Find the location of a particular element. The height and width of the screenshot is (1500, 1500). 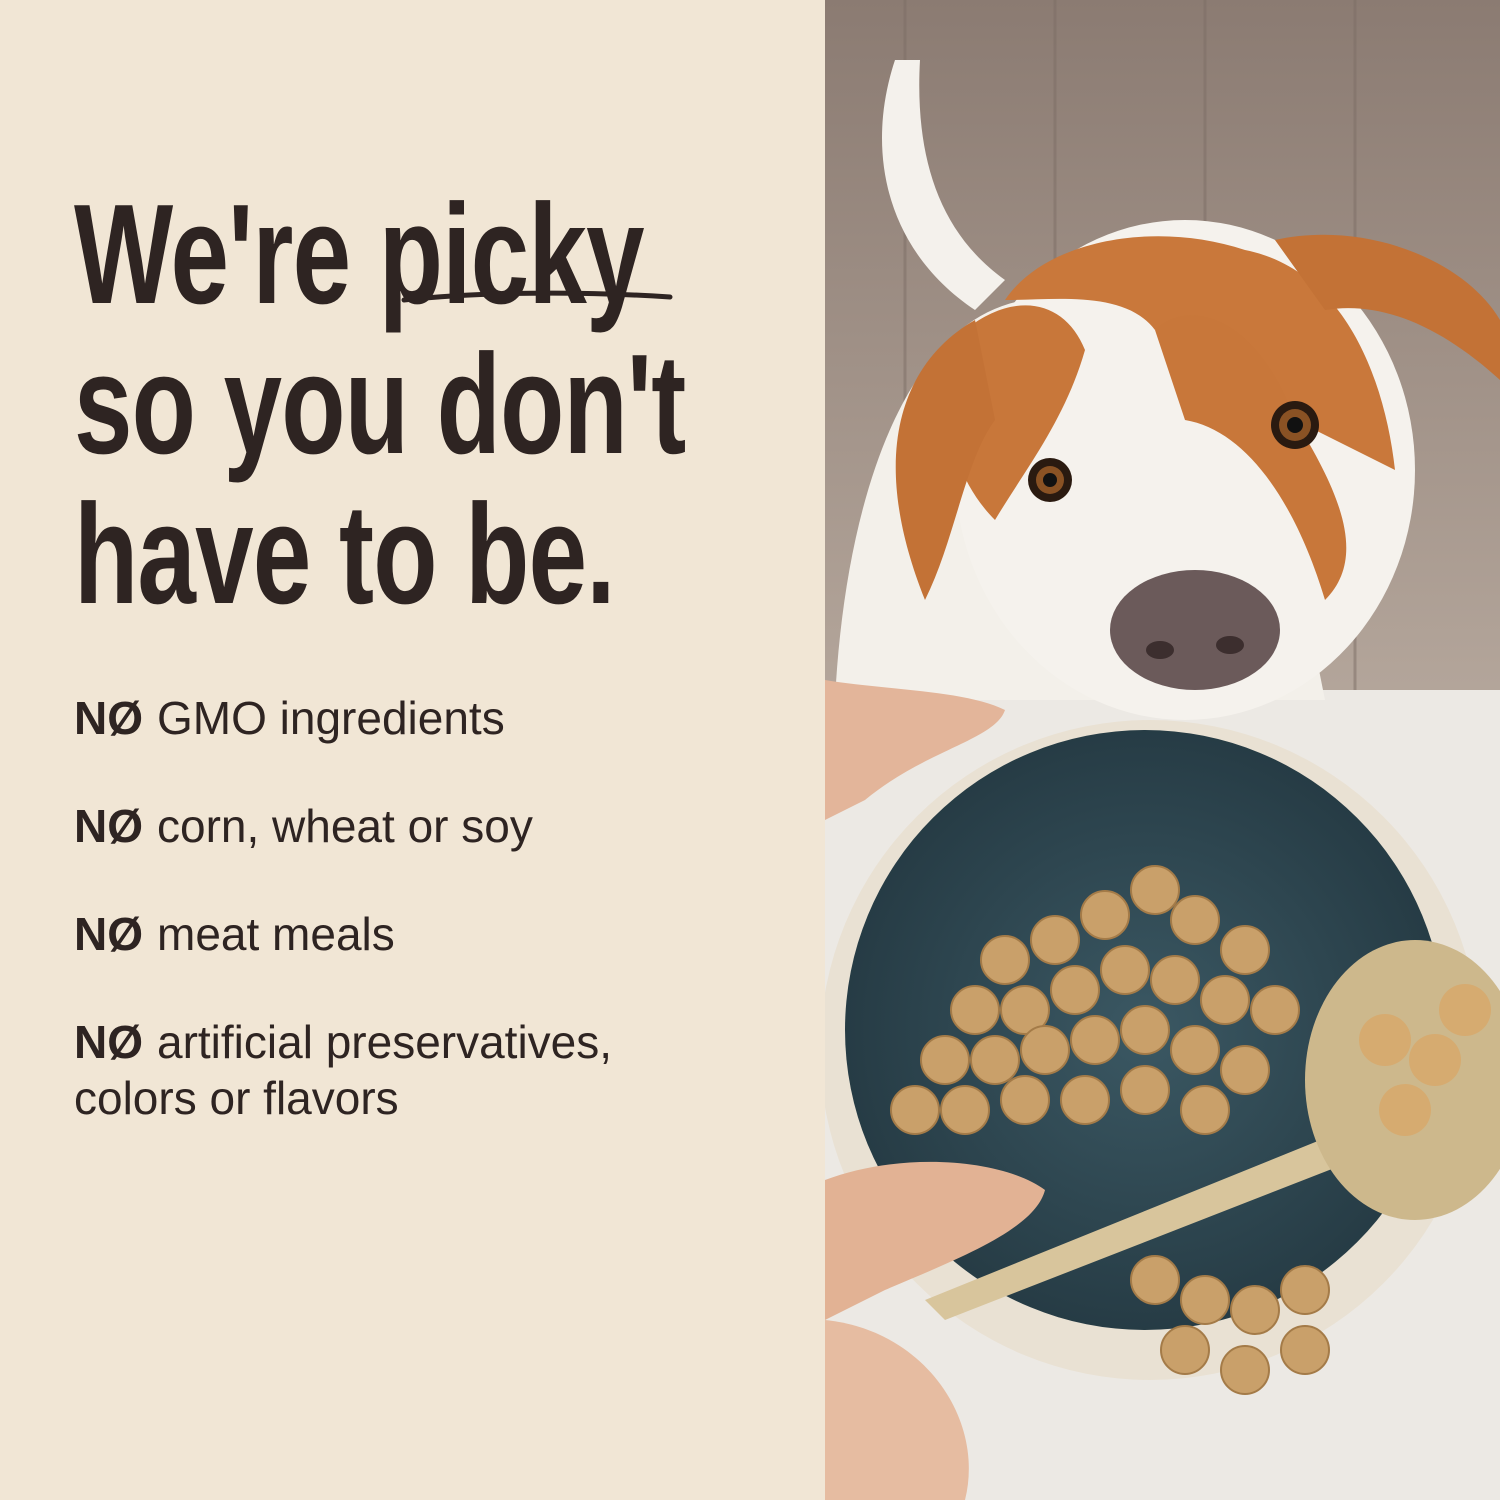

feature-text-continued: colors or flavors is located at coordinates (236, 1098).